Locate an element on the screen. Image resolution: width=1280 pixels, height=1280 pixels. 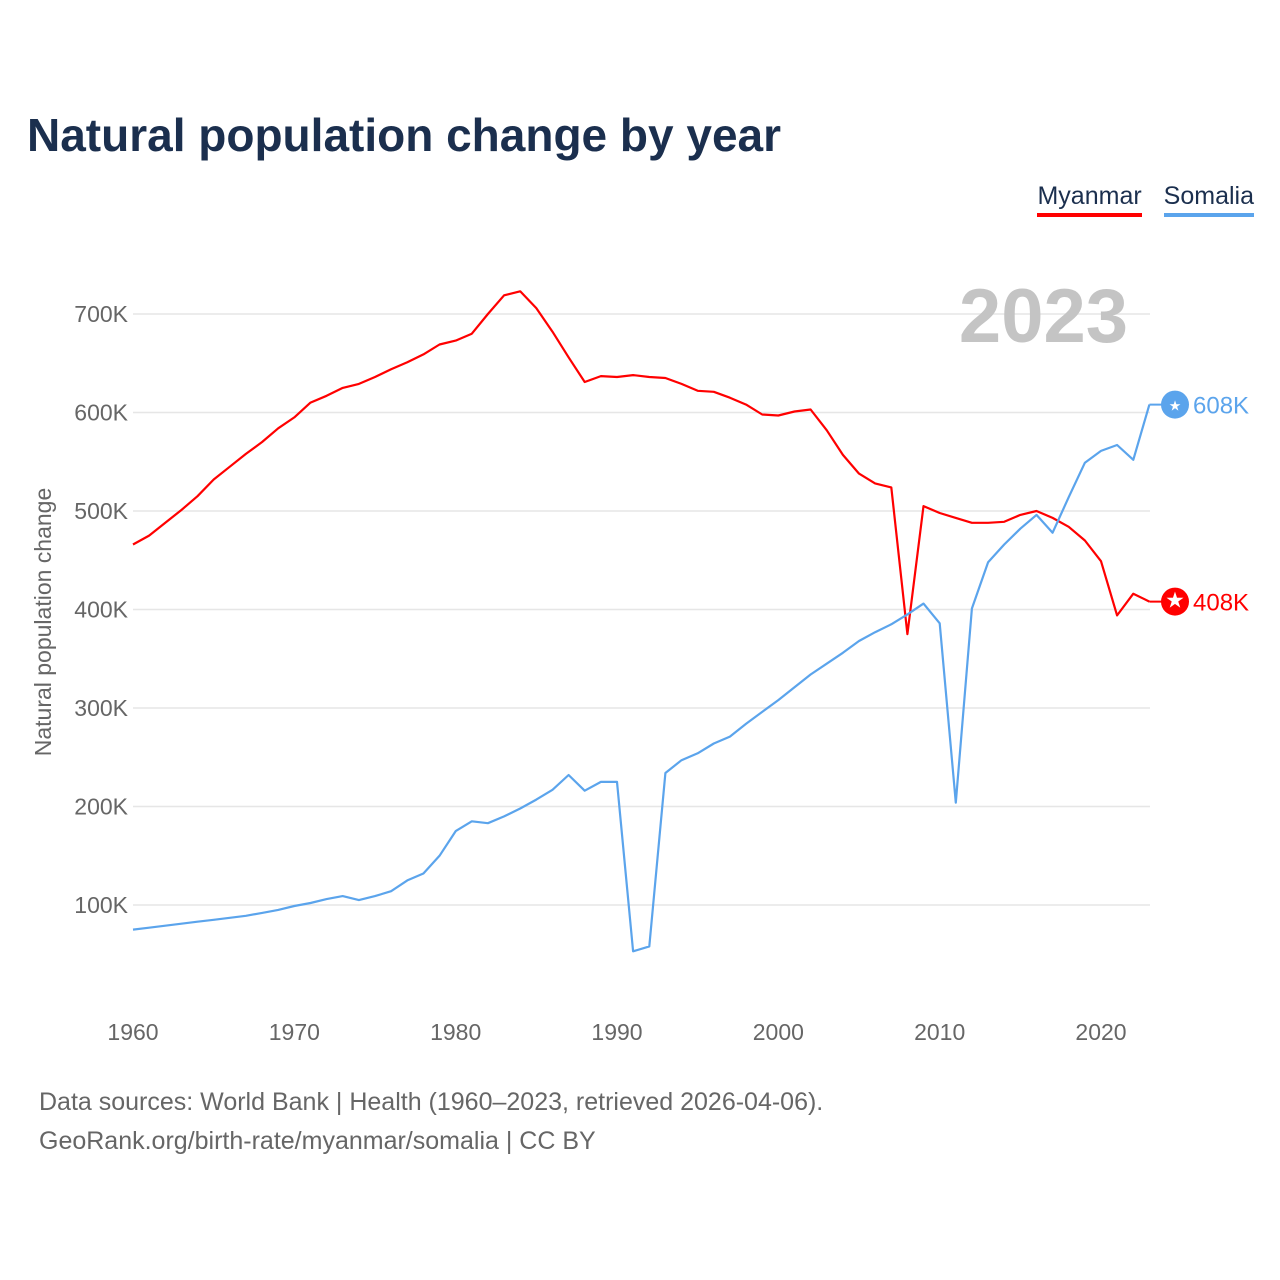
x-tick-label: 1990 is located at coordinates (616, 1032).